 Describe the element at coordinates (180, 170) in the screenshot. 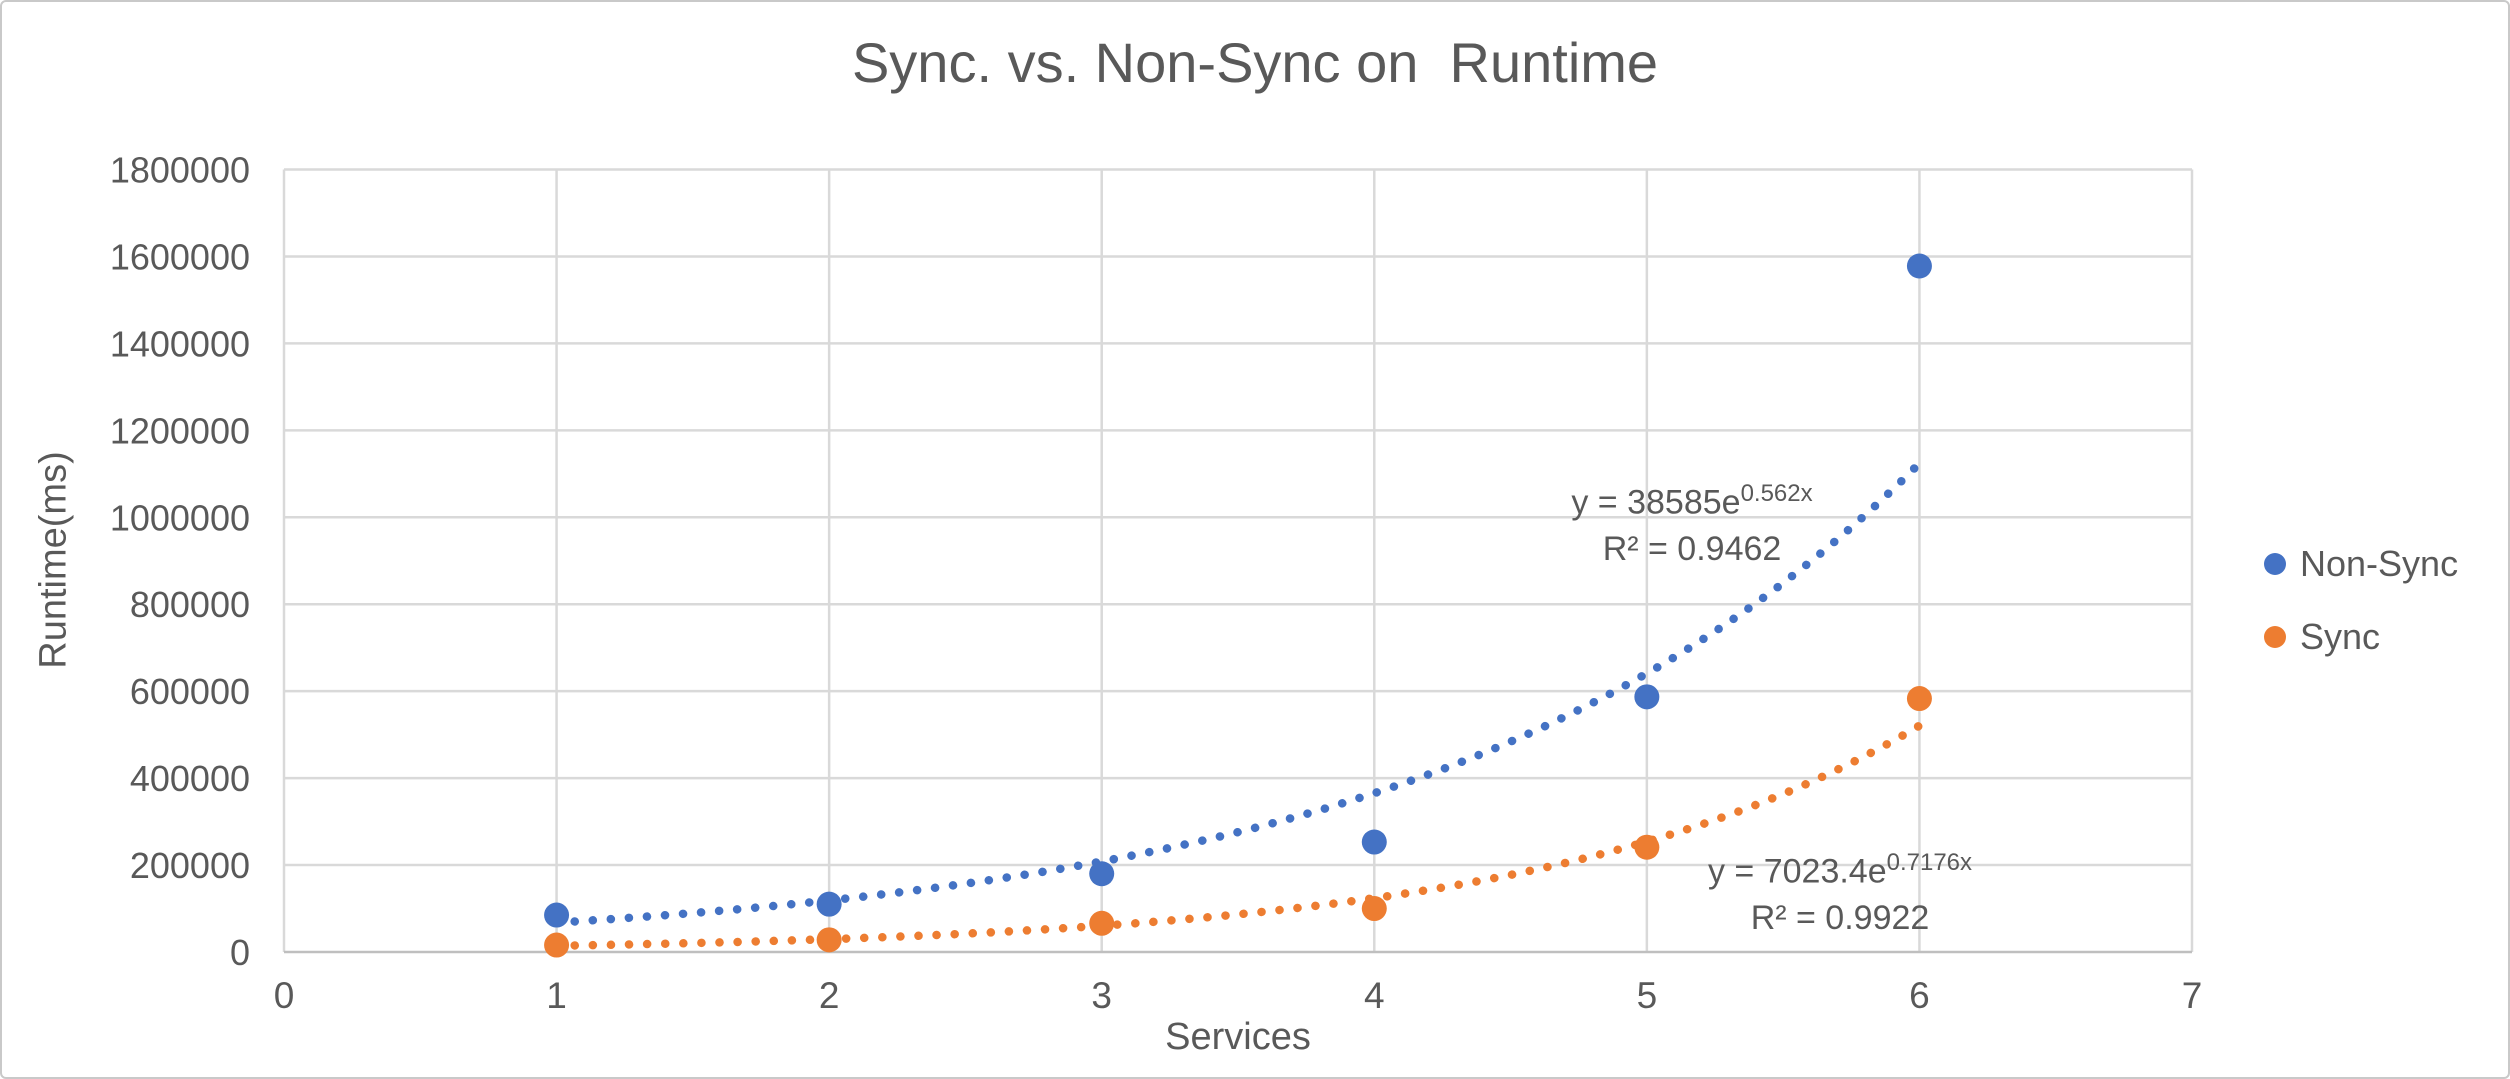

I see `y-tick-label: 1800000` at that location.